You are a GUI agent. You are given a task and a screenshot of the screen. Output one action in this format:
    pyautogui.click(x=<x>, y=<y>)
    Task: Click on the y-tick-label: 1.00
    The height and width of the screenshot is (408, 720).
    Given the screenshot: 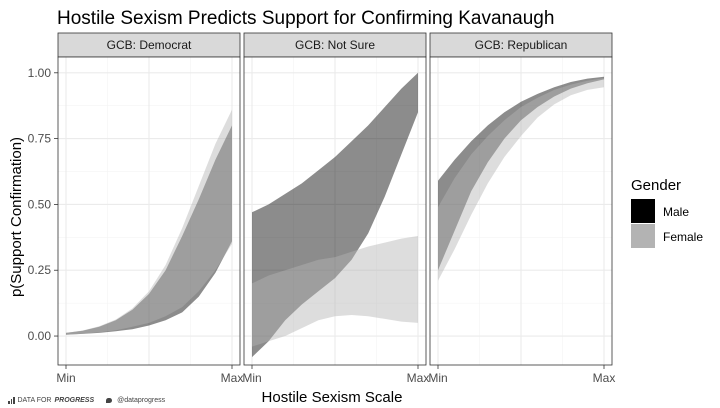 What is the action you would take?
    pyautogui.click(x=40, y=73)
    